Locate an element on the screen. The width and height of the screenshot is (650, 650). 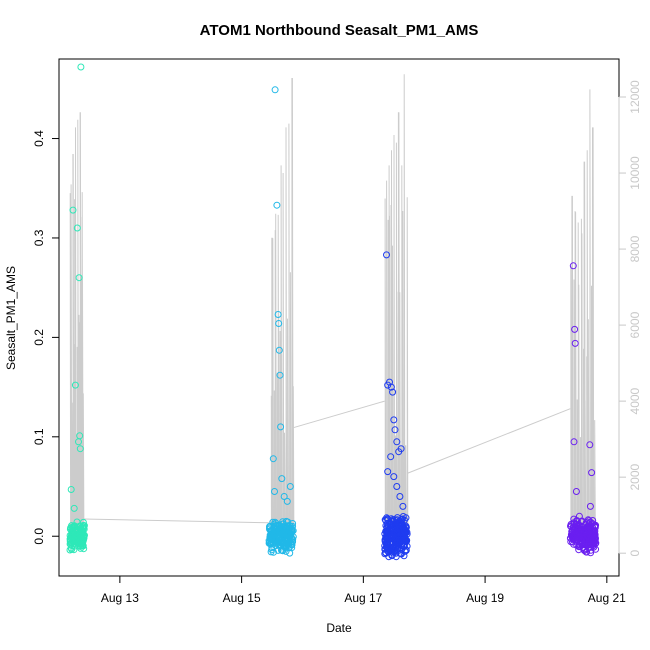
y-axis-left: 0.0 0.1 0.2 0.3 0.4 is located at coordinates (46, 337).